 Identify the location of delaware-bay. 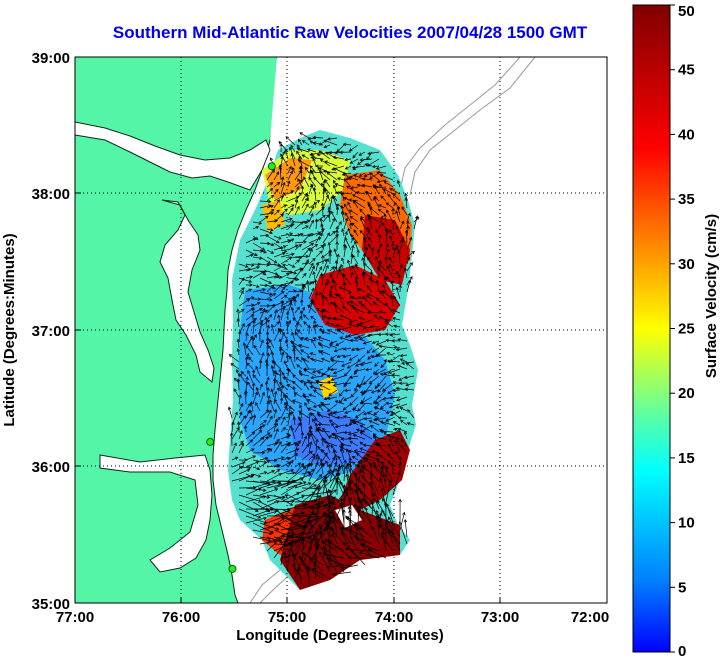
(173, 156).